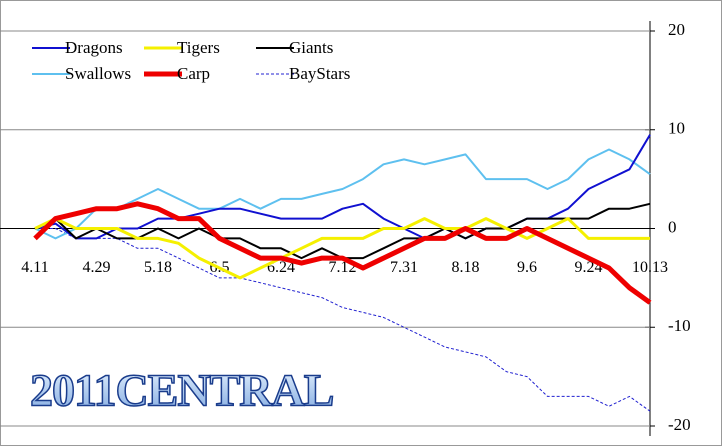 This screenshot has width=722, height=446. Describe the element at coordinates (676, 128) in the screenshot. I see `y-tick-label: 10` at that location.